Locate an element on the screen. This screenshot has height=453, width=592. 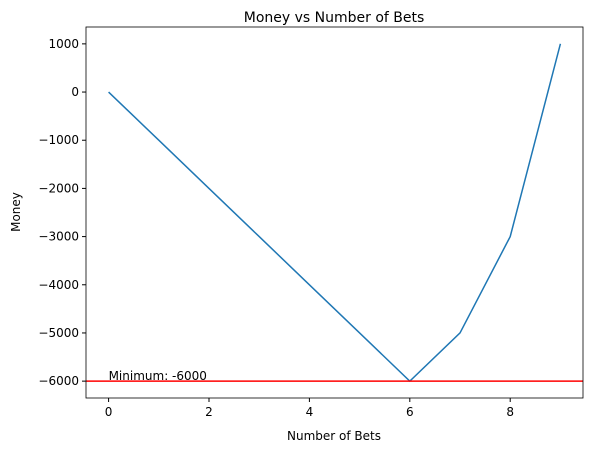
x-tick-label: 2 is located at coordinates (209, 412).